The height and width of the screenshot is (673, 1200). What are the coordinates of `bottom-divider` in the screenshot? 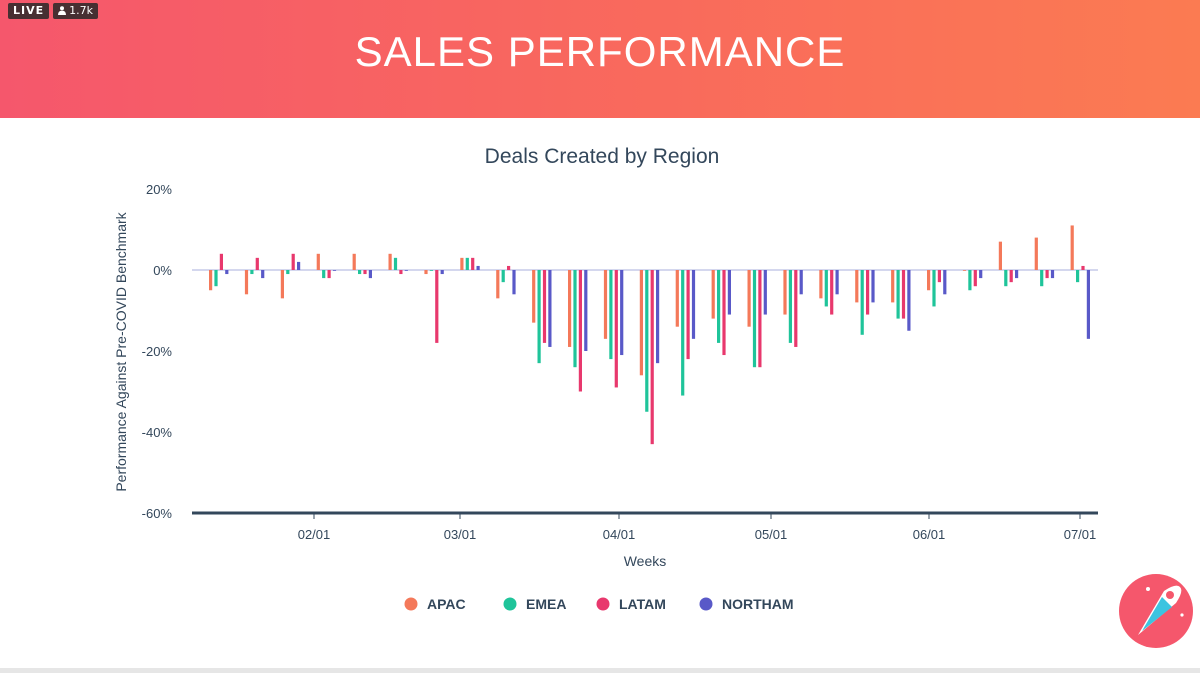 It's located at (600, 670).